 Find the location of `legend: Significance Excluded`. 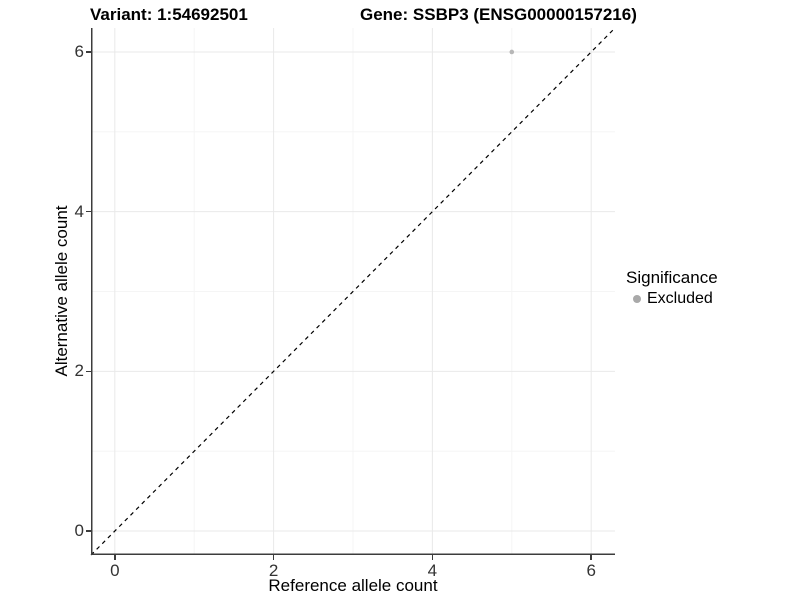

legend: Significance Excluded is located at coordinates (672, 288).